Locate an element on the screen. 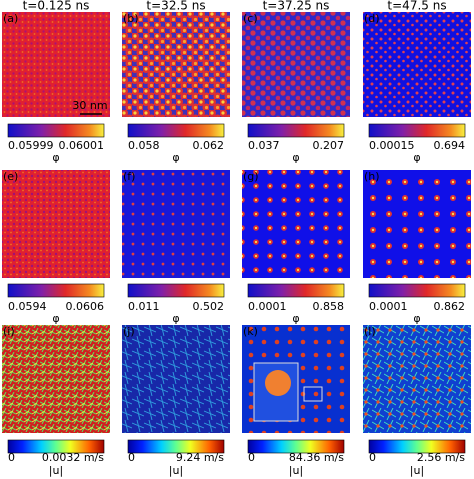 This screenshot has width=474, height=479. inset-marker is located at coordinates (313, 394).